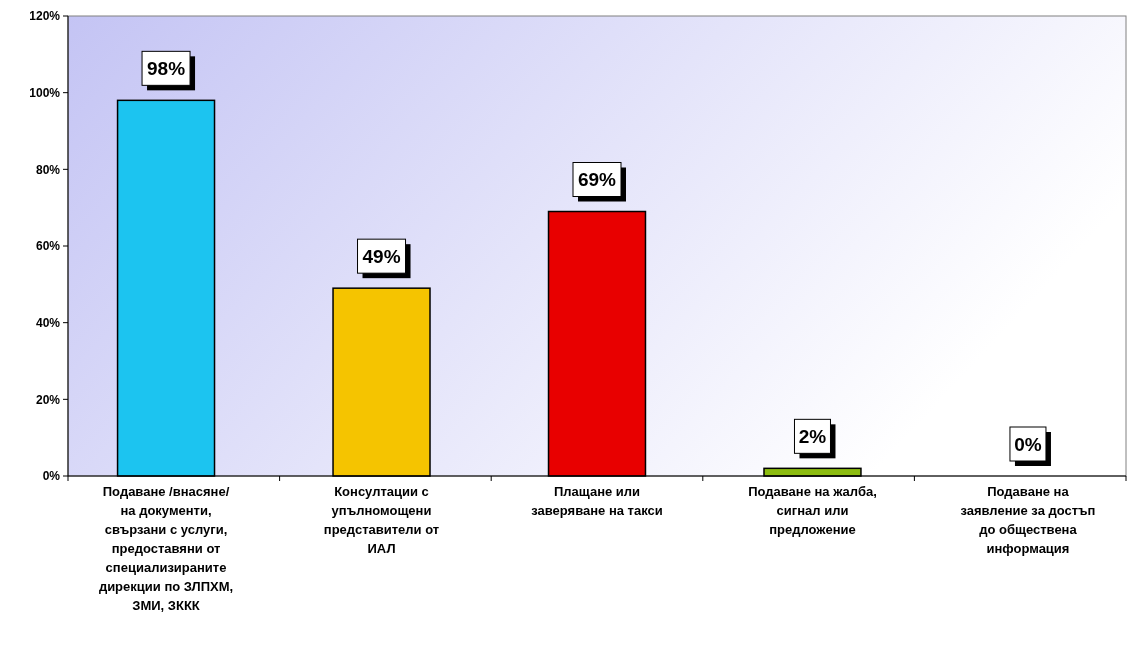  What do you see at coordinates (597, 180) in the screenshot?
I see `data-label: 69%` at bounding box center [597, 180].